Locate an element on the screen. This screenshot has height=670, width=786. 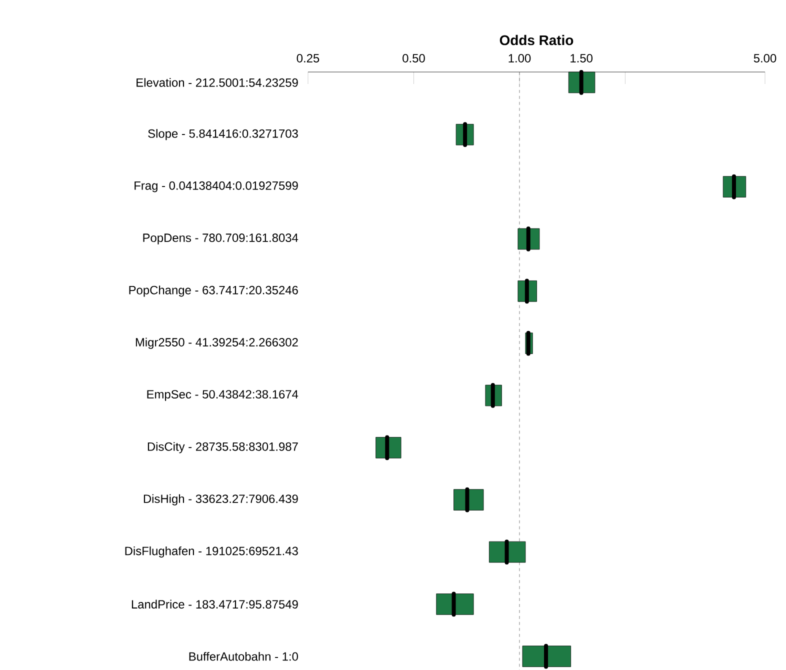
y-tick-label: EmpSec - 50.43842:38.1674 is located at coordinates (222, 395).